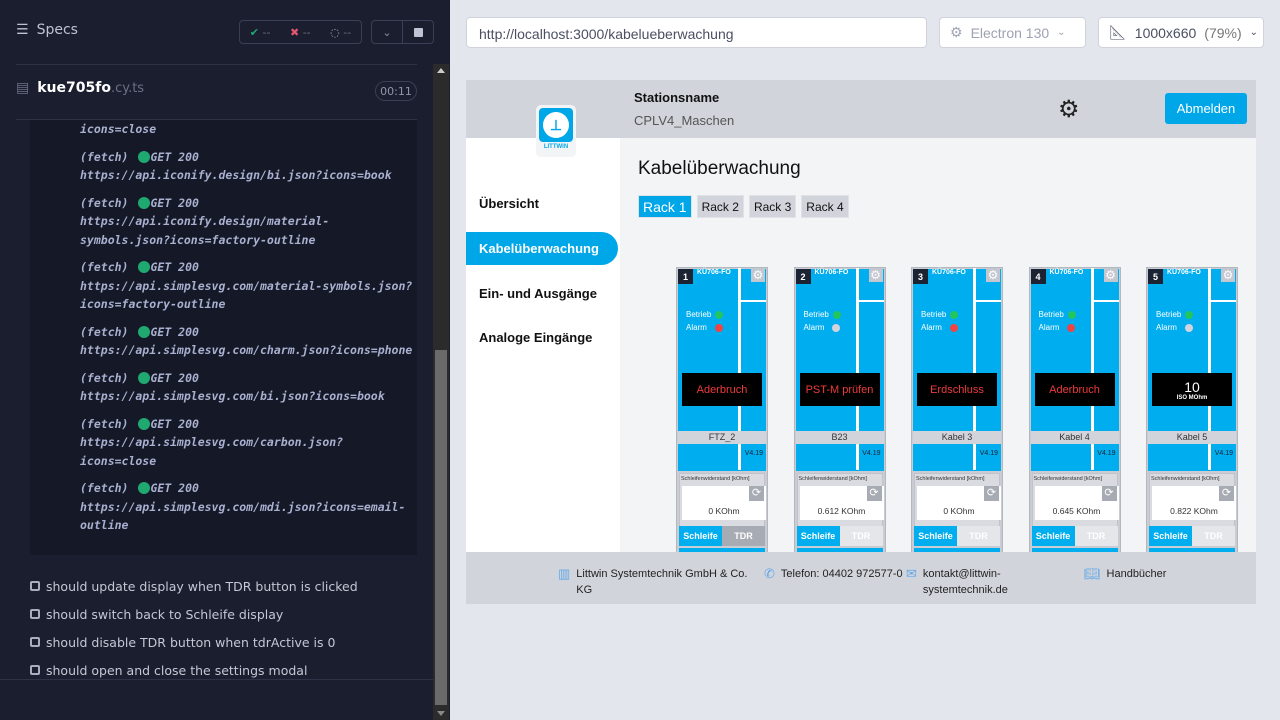 The width and height of the screenshot is (1280, 720). Describe the element at coordinates (957, 581) in the screenshot. I see `footer-email: ✉ kontakt@littwin-systemtechnik.de` at that location.